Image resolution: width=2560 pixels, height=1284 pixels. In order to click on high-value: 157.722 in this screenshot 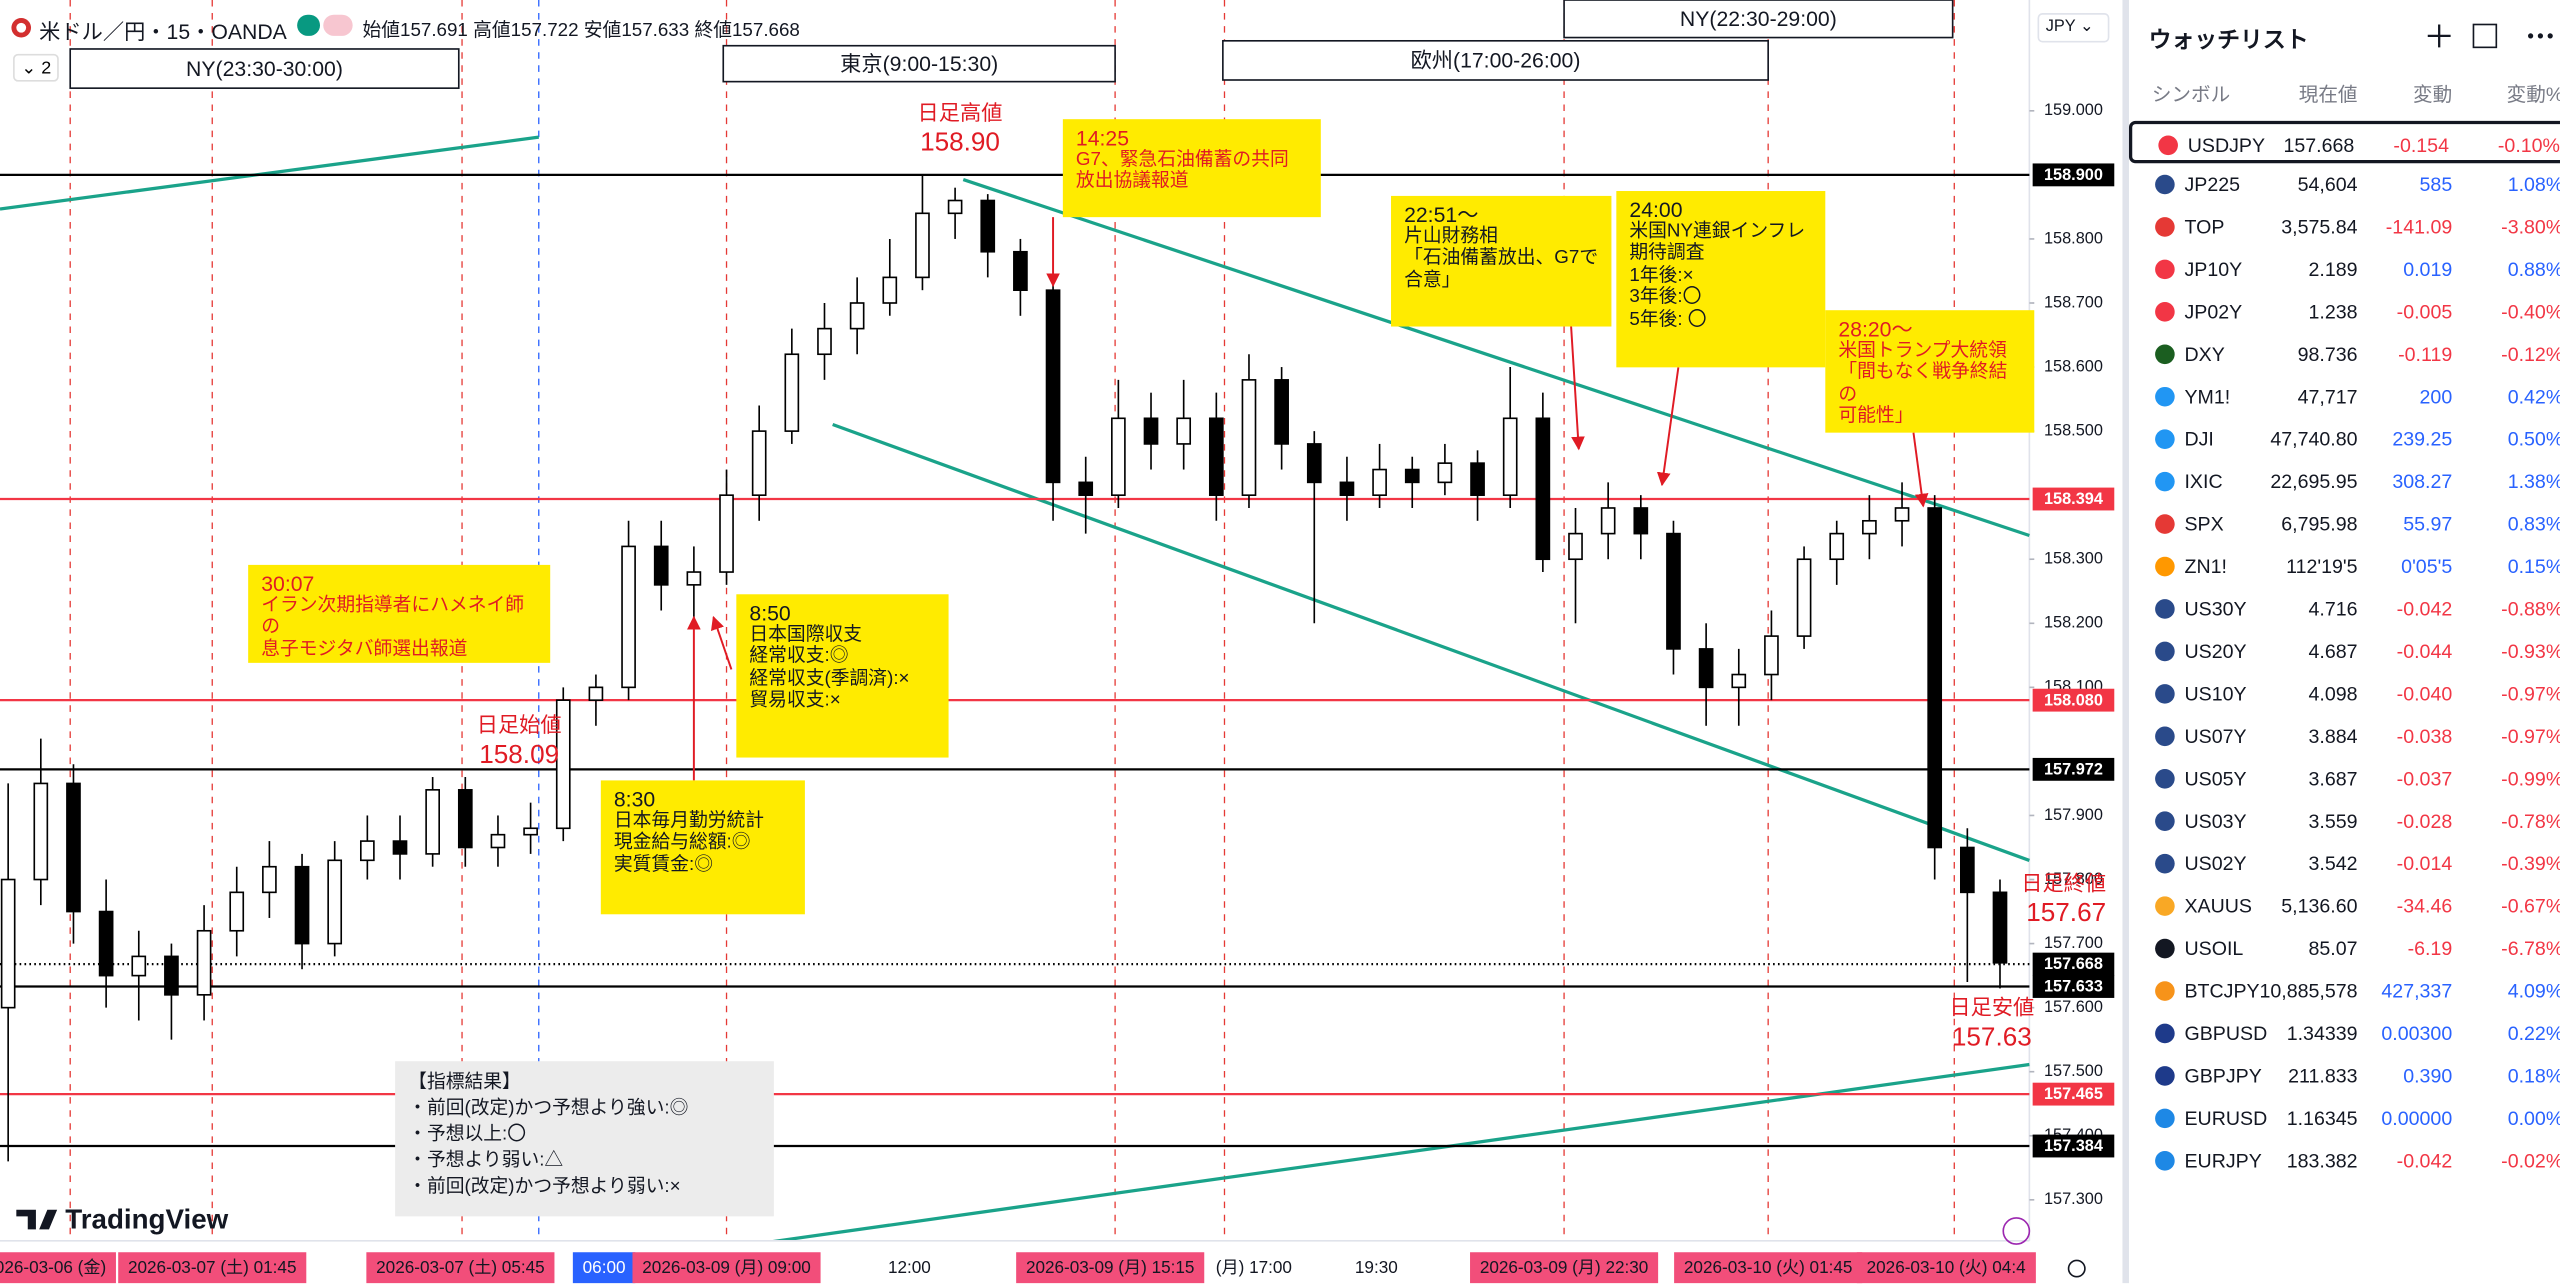, I will do `click(544, 31)`.